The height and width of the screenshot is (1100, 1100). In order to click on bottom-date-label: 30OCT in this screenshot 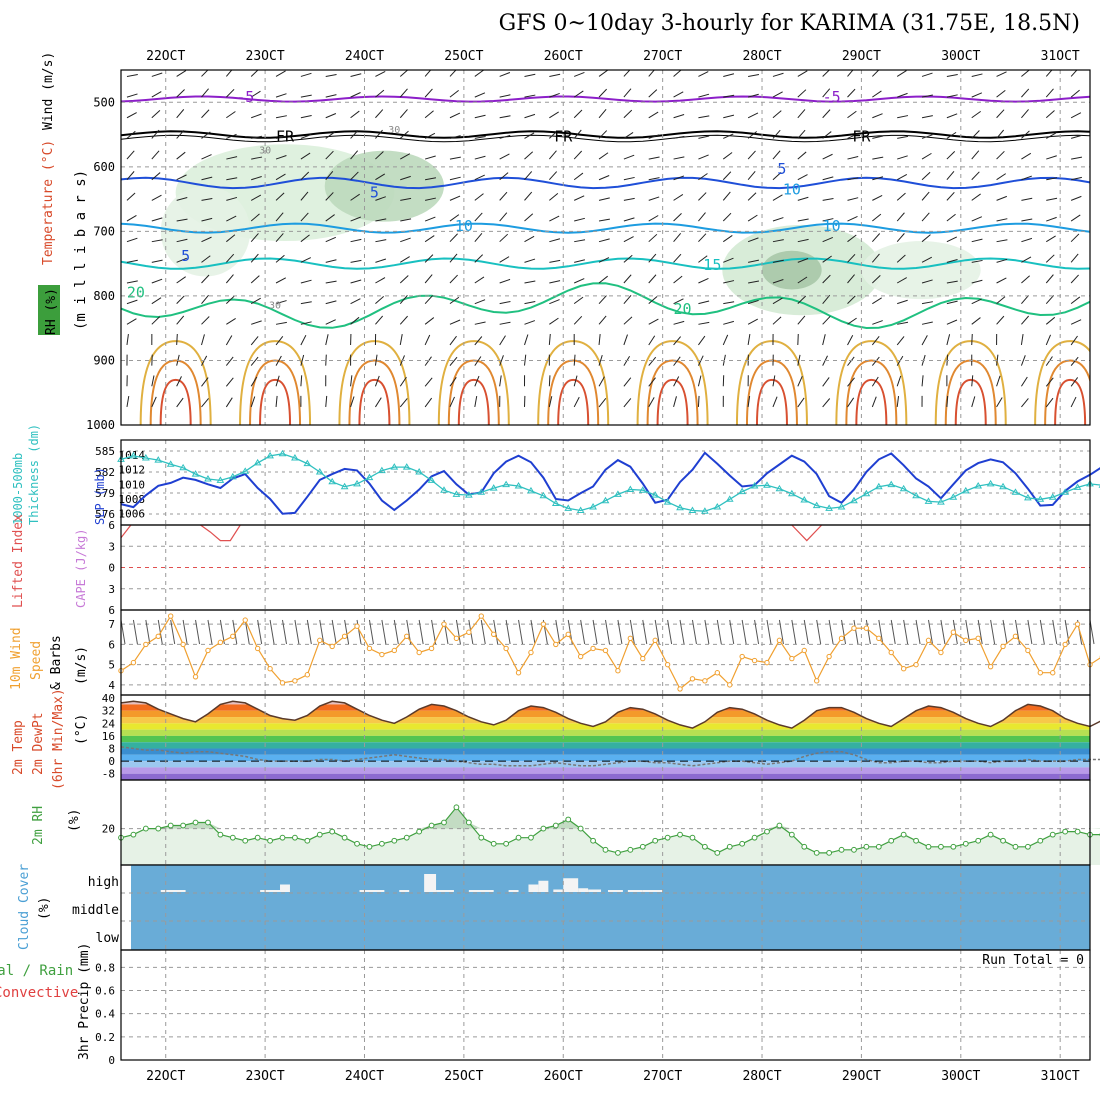, I will do `click(960, 1076)`.